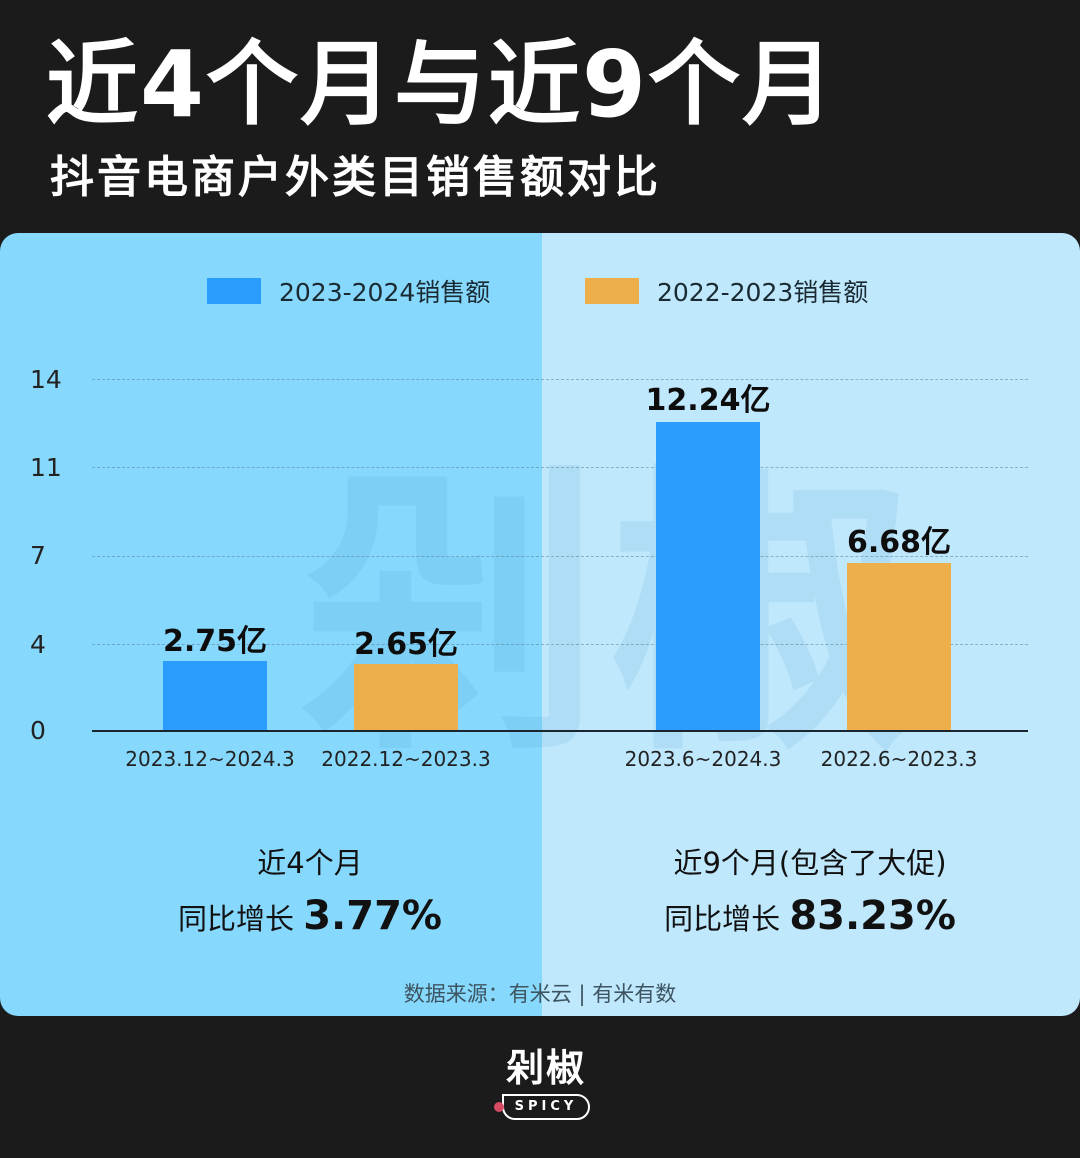 The image size is (1080, 1158). What do you see at coordinates (899, 759) in the screenshot?
I see `x-category-label: 2022.6~2023.3` at bounding box center [899, 759].